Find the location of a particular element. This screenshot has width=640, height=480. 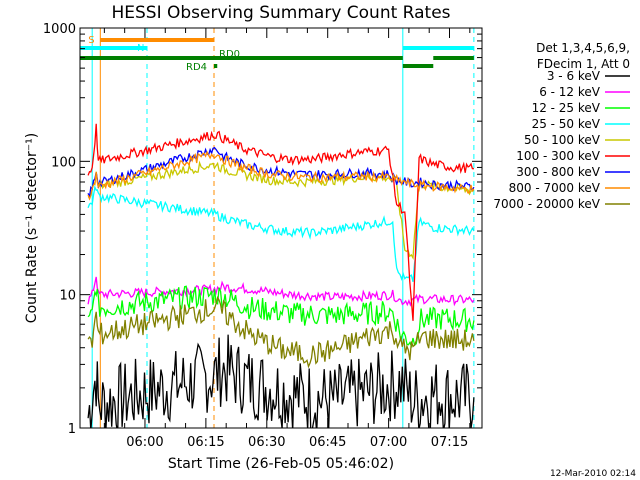

legend-label-0: 3 - 6 keV is located at coordinates (574, 76).